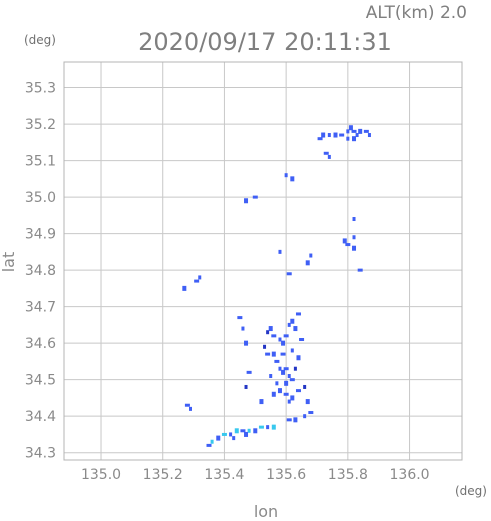  What do you see at coordinates (101, 475) in the screenshot?
I see `x-tick-label: 135.0` at bounding box center [101, 475].